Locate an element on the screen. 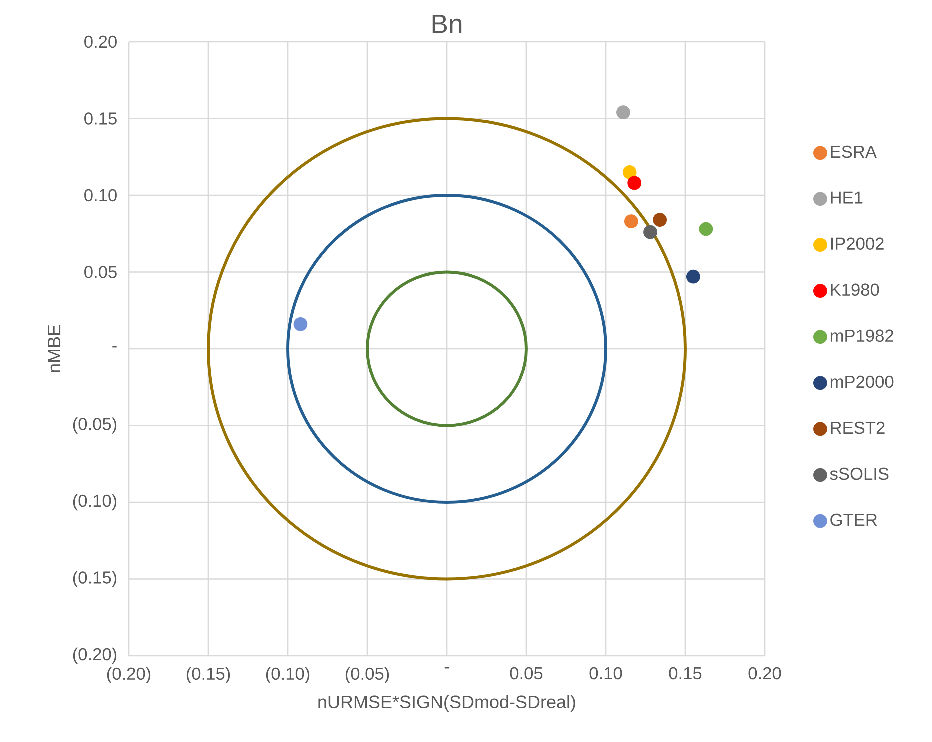  x-tick-label: (0.10) is located at coordinates (288, 675).